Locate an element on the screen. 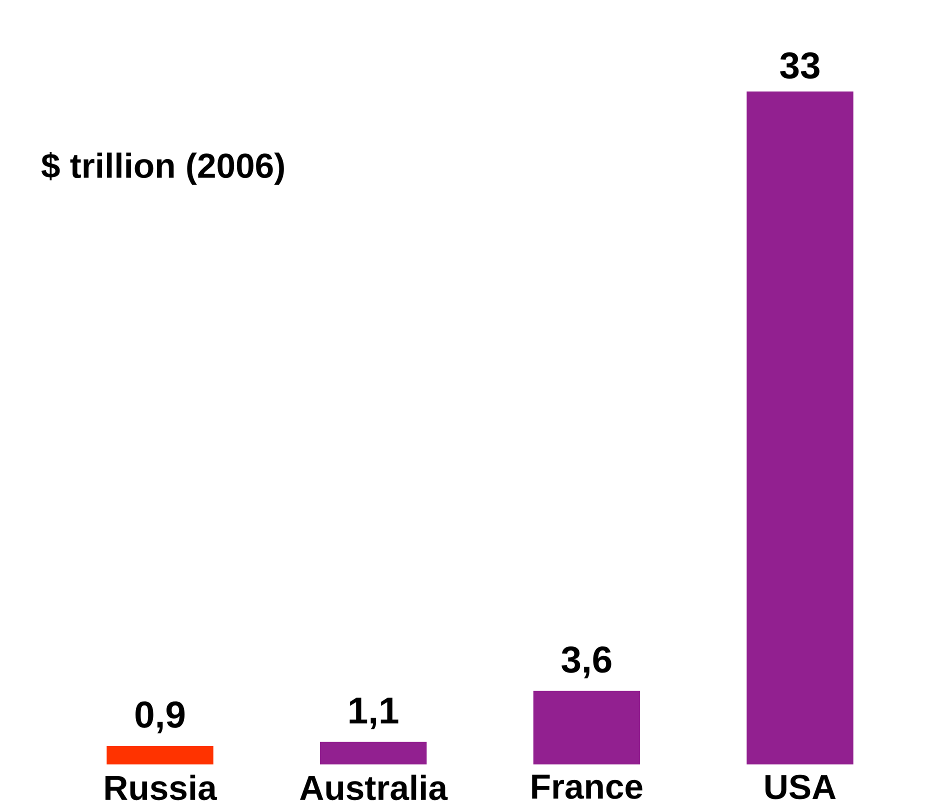  y-axis-title: $ trillion (2006) is located at coordinates (162, 168).